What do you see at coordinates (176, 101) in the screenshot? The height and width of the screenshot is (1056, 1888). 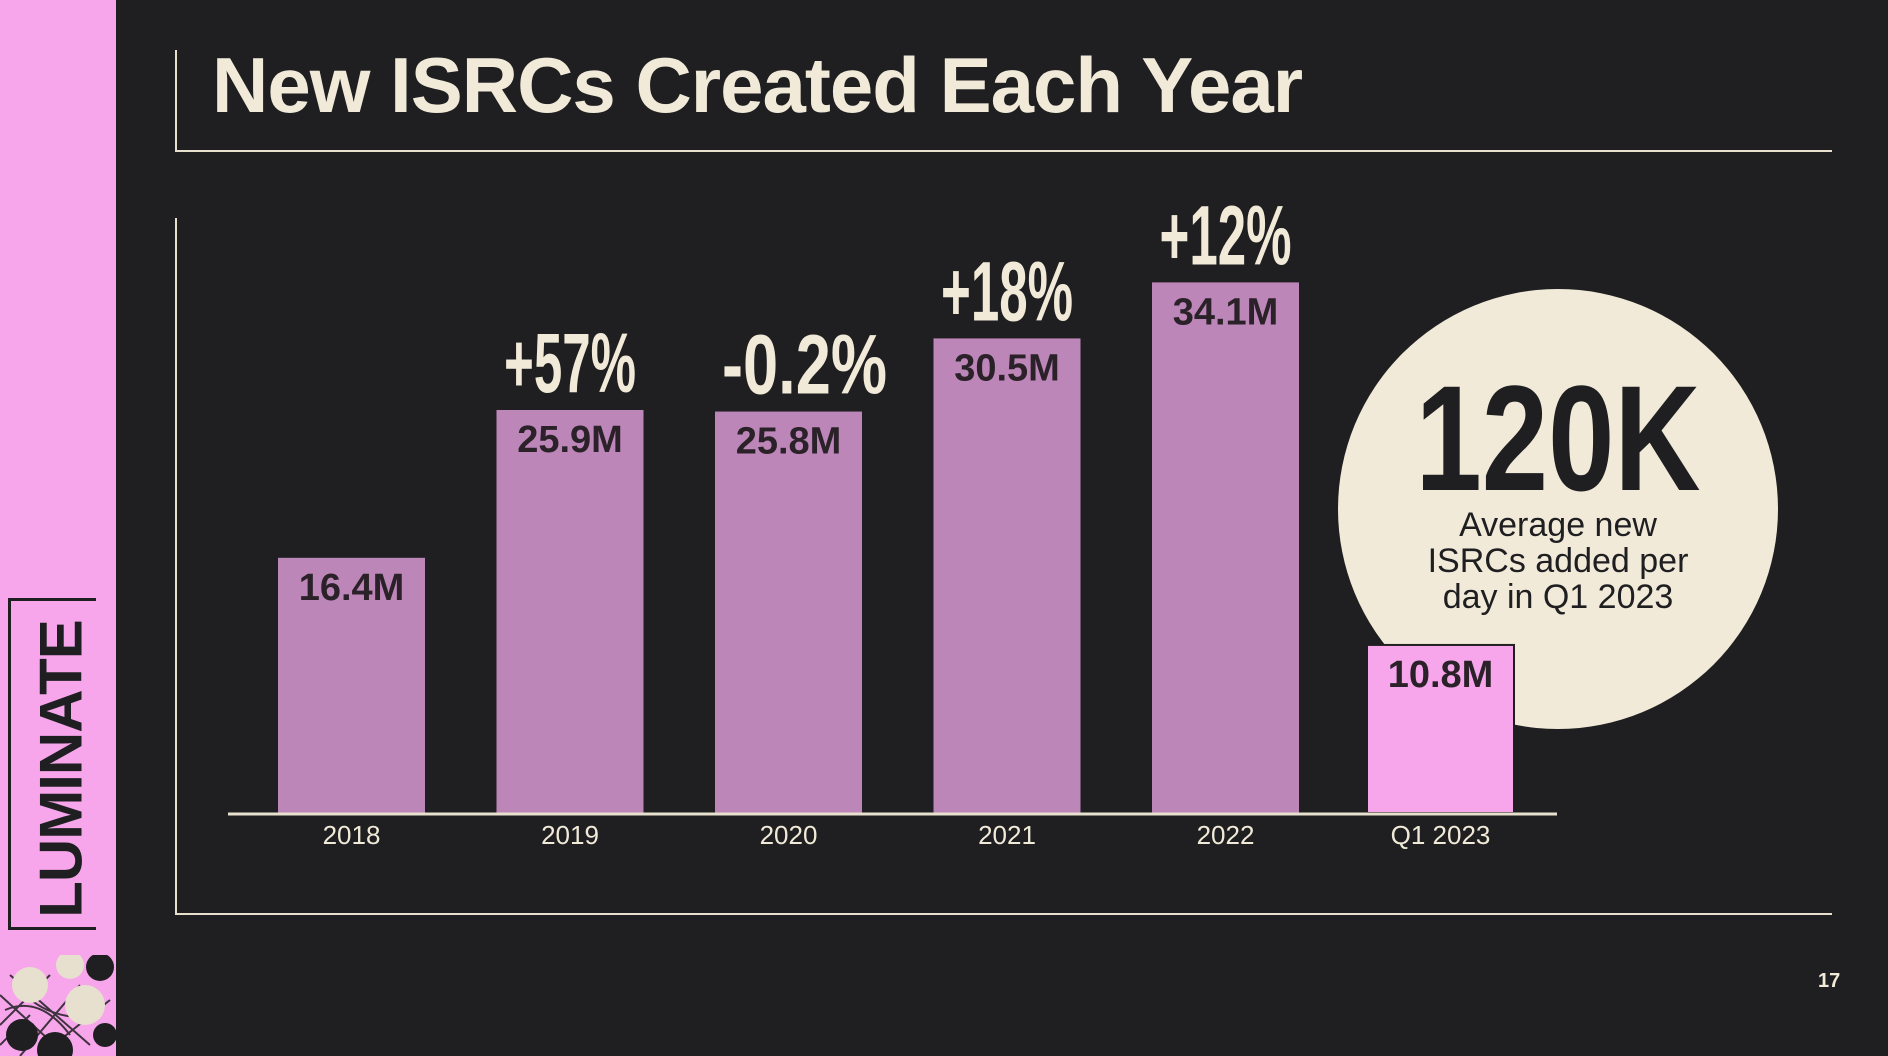 I see `title-rule-vertical` at bounding box center [176, 101].